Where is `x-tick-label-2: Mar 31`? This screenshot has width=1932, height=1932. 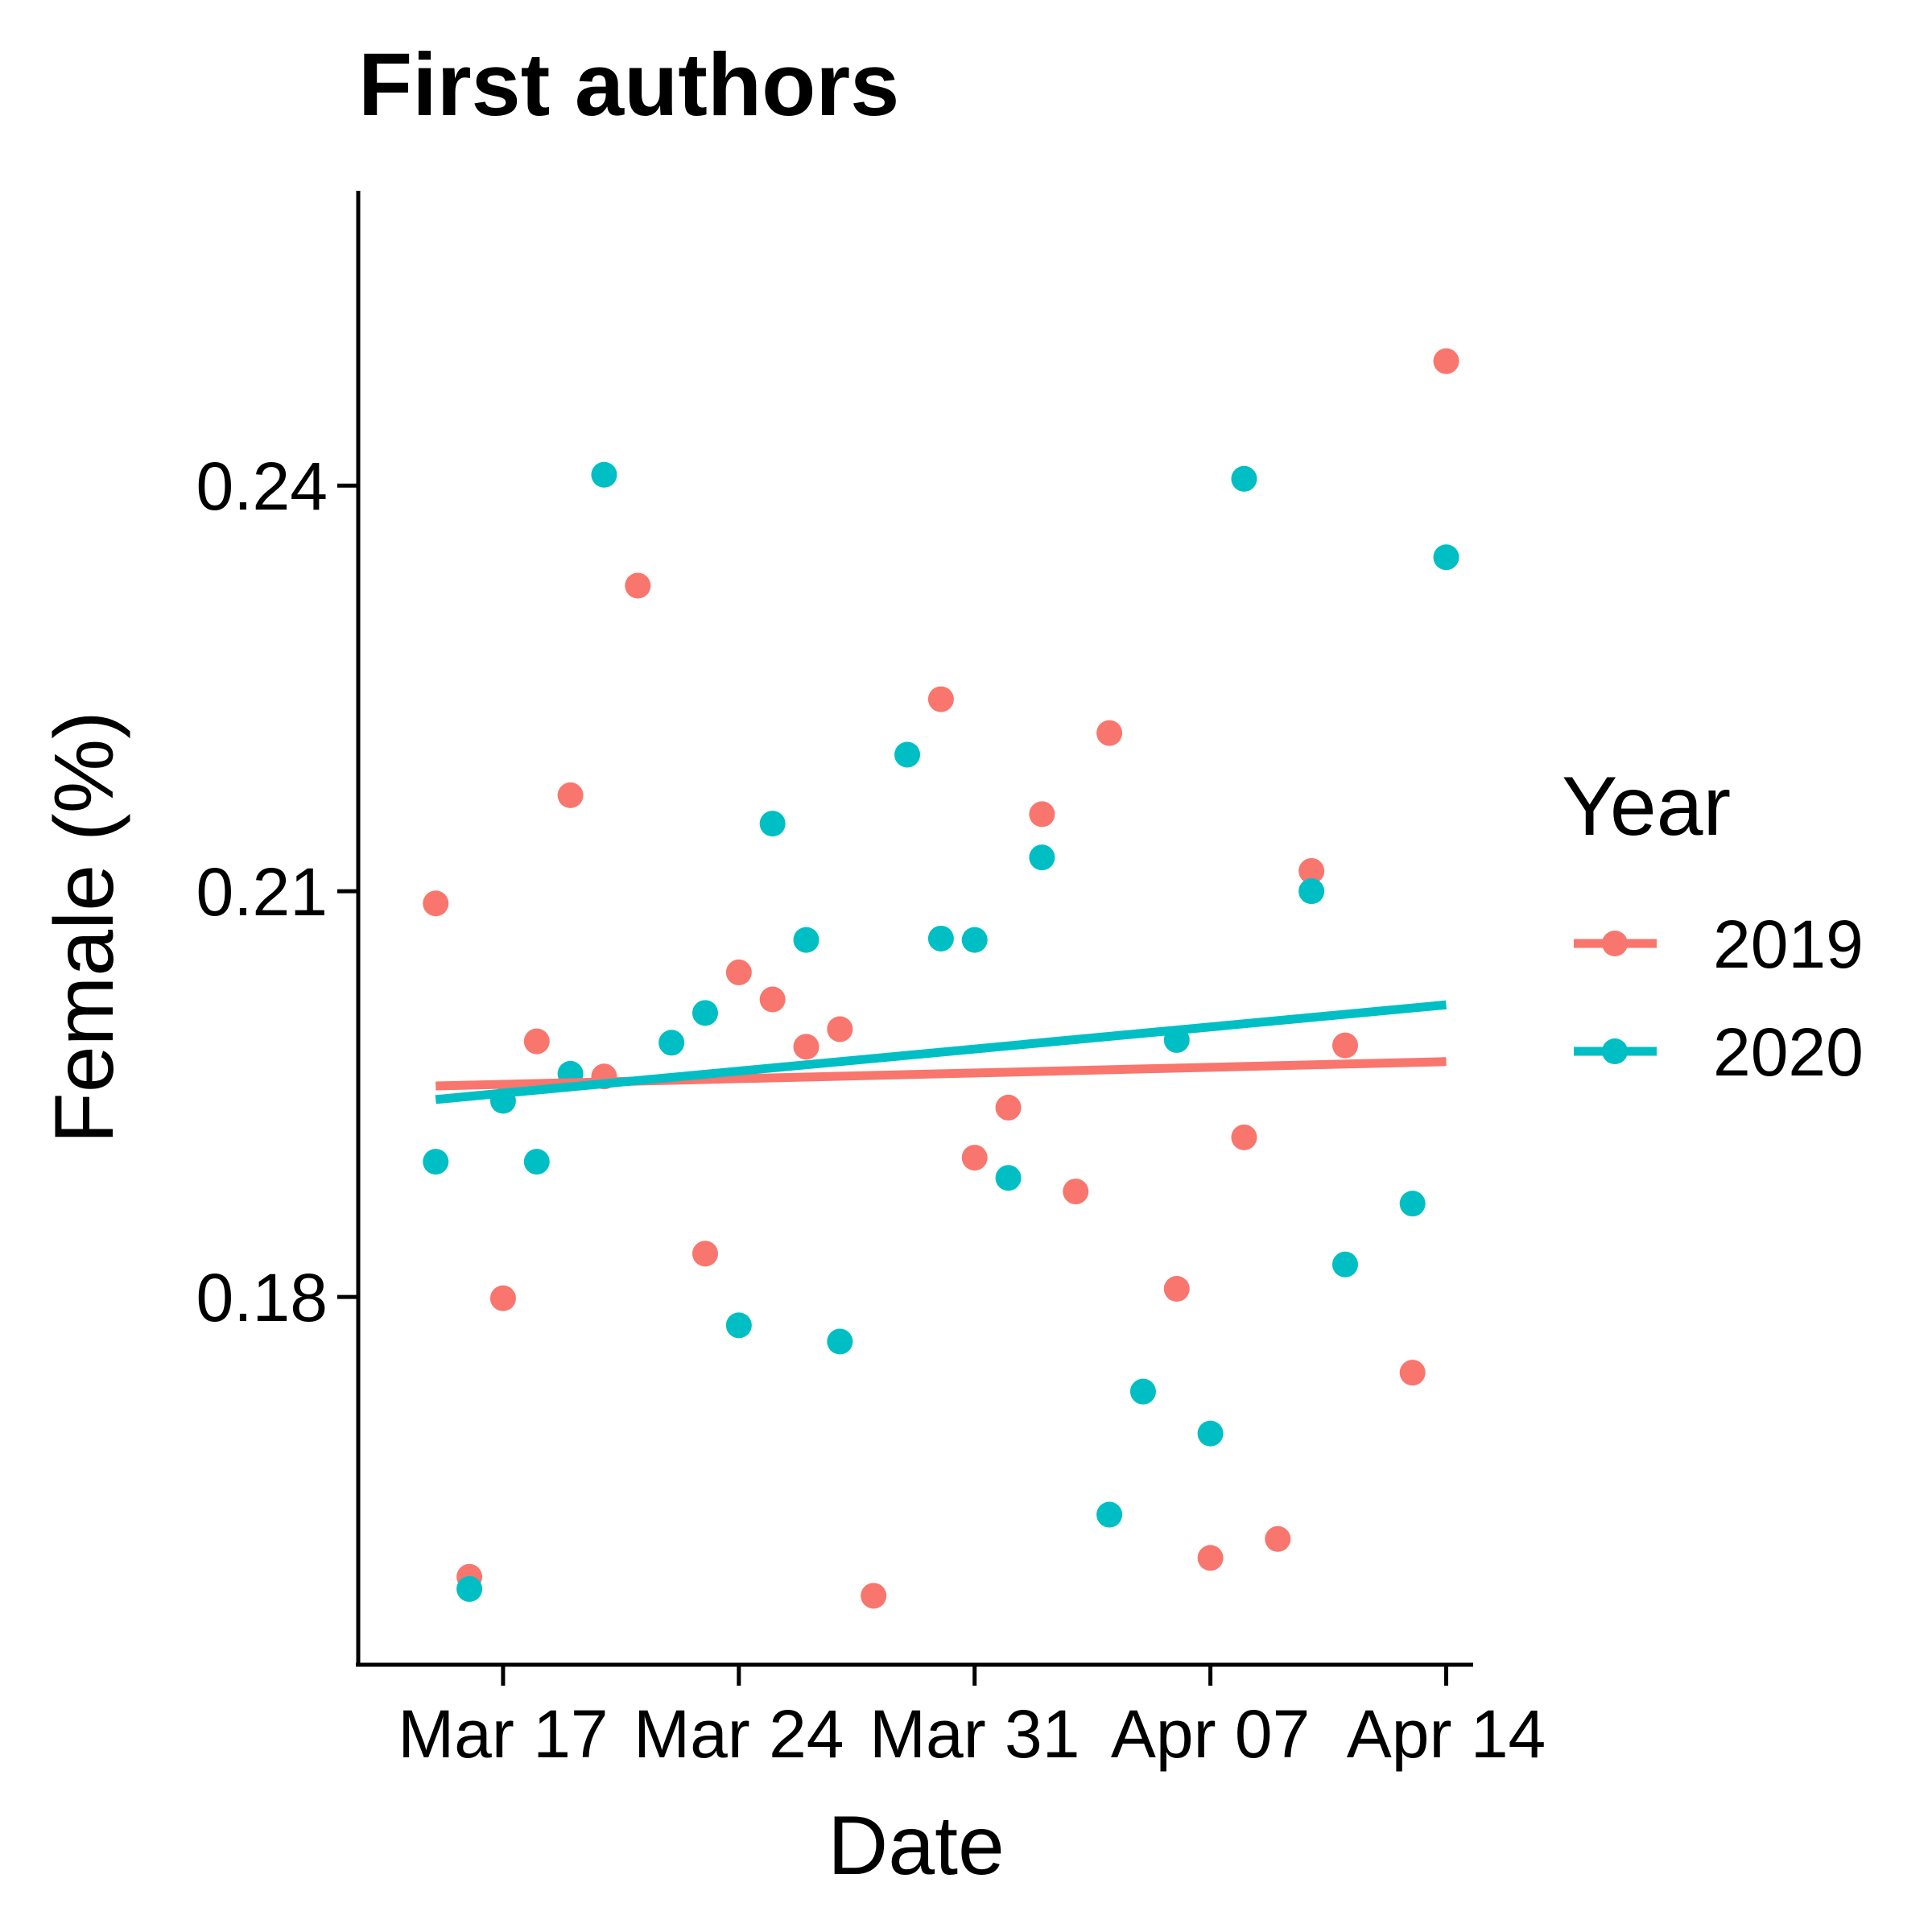 x-tick-label-2: Mar 31 is located at coordinates (974, 1734).